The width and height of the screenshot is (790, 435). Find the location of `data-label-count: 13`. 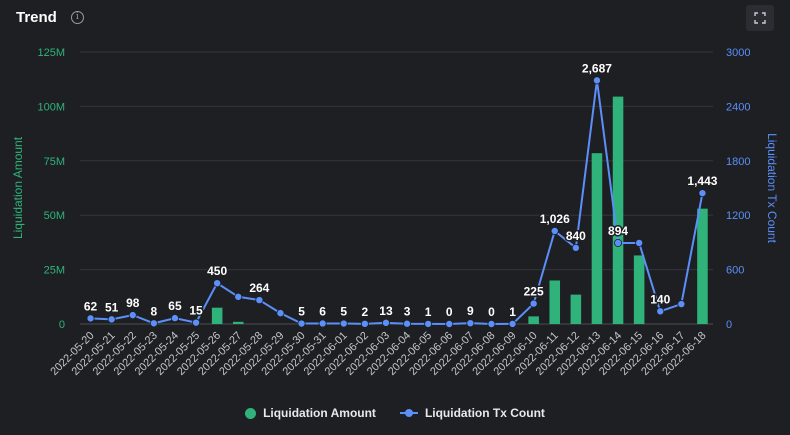

data-label-count: 13 is located at coordinates (386, 311).